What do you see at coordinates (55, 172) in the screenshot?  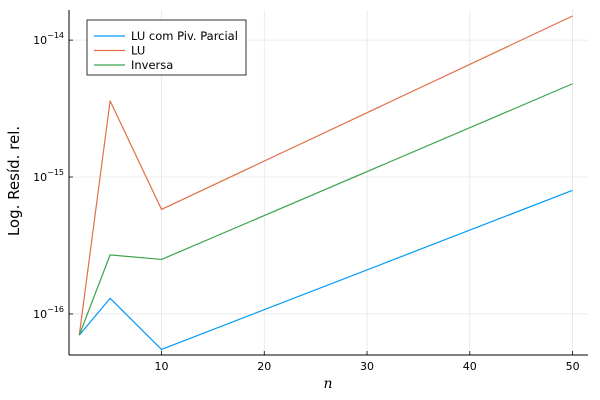 I see `y-tick-exponent: −15` at bounding box center [55, 172].